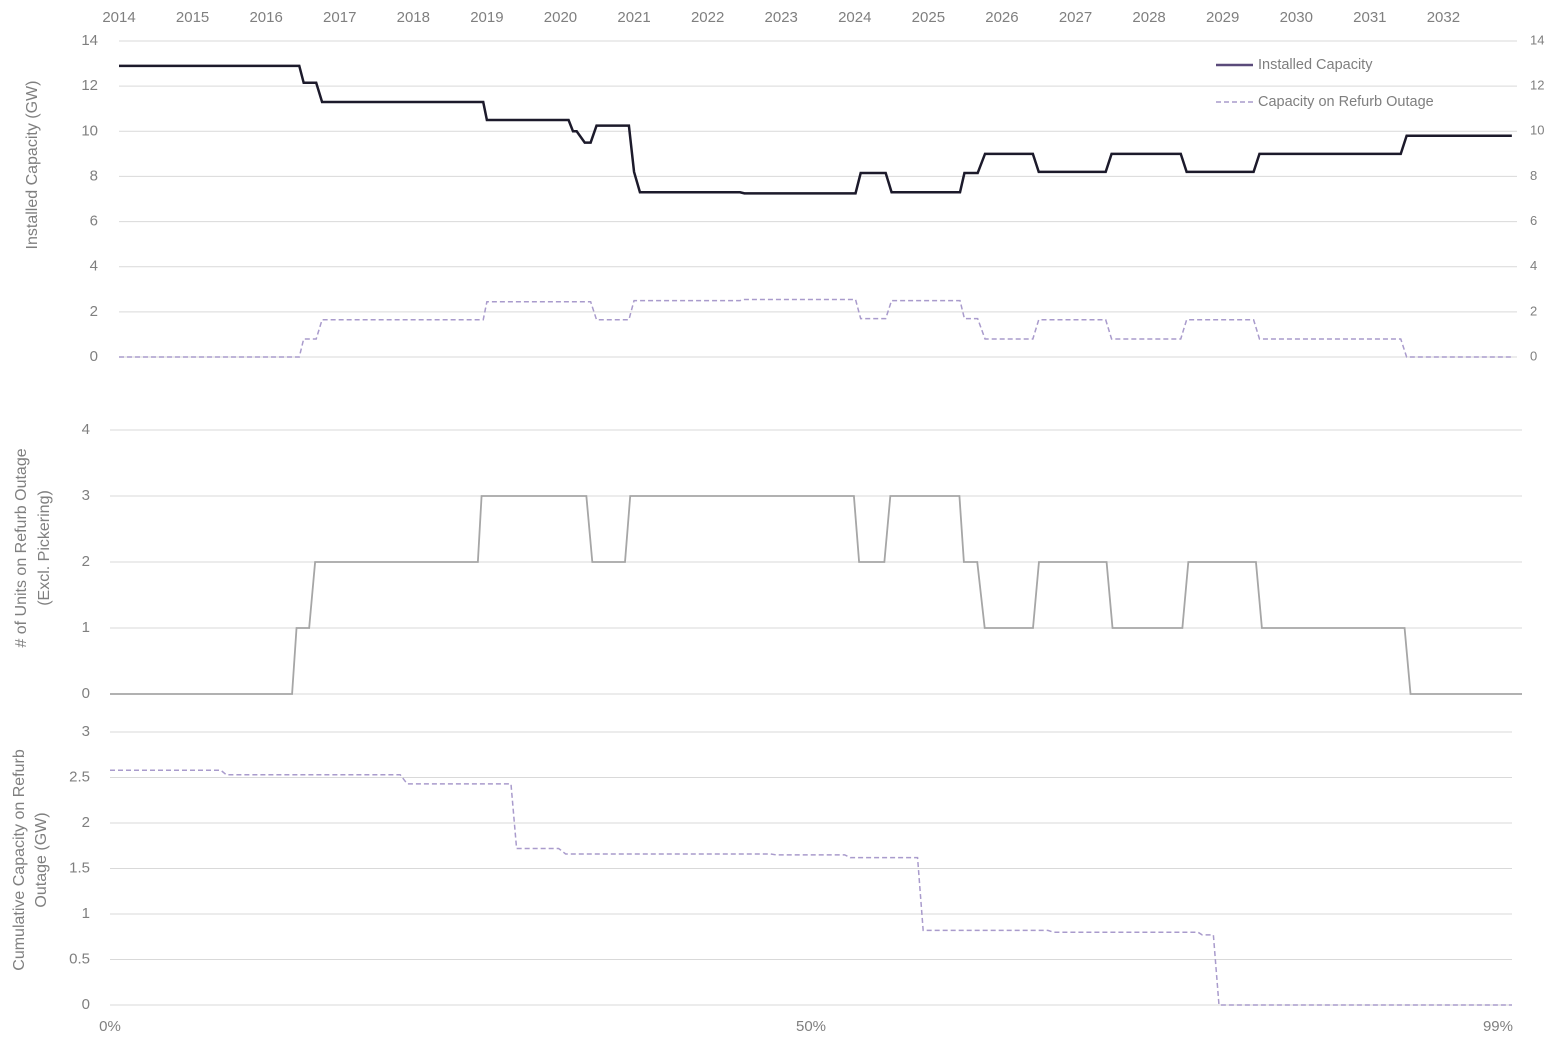  What do you see at coordinates (1148, 17) in the screenshot?
I see `x-tick-label: 2028` at bounding box center [1148, 17].